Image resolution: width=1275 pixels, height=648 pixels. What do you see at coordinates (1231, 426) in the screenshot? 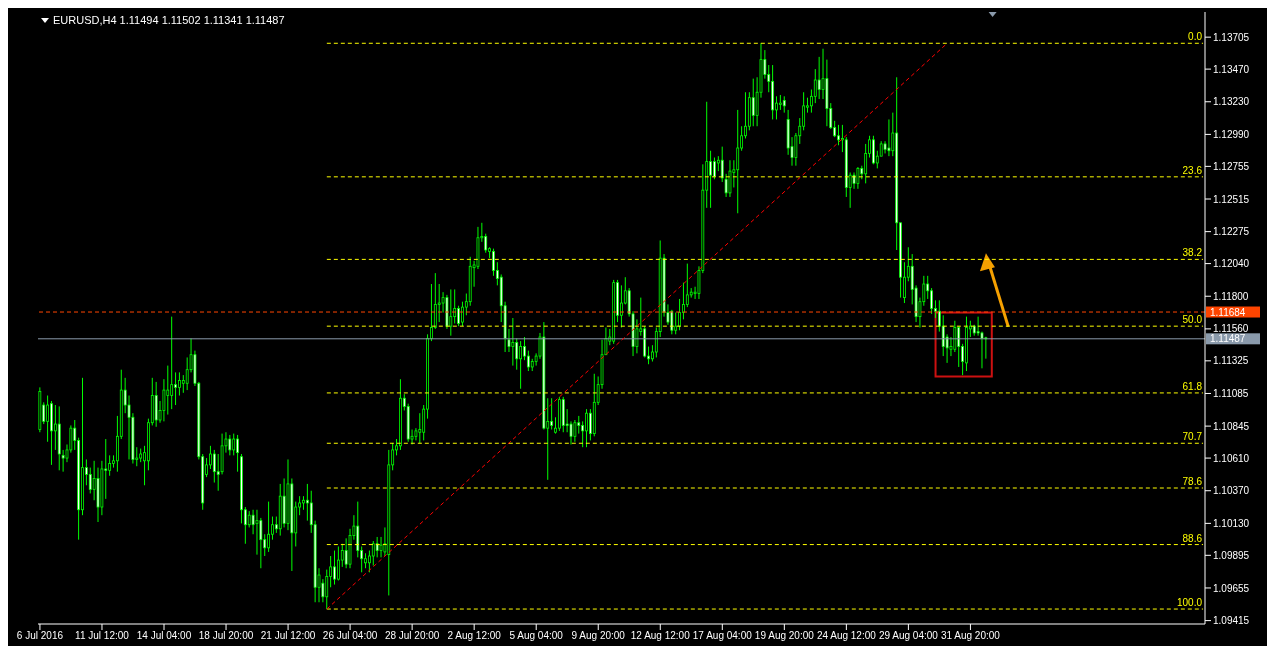
I see `y-tick-label: 1.10845` at bounding box center [1231, 426].